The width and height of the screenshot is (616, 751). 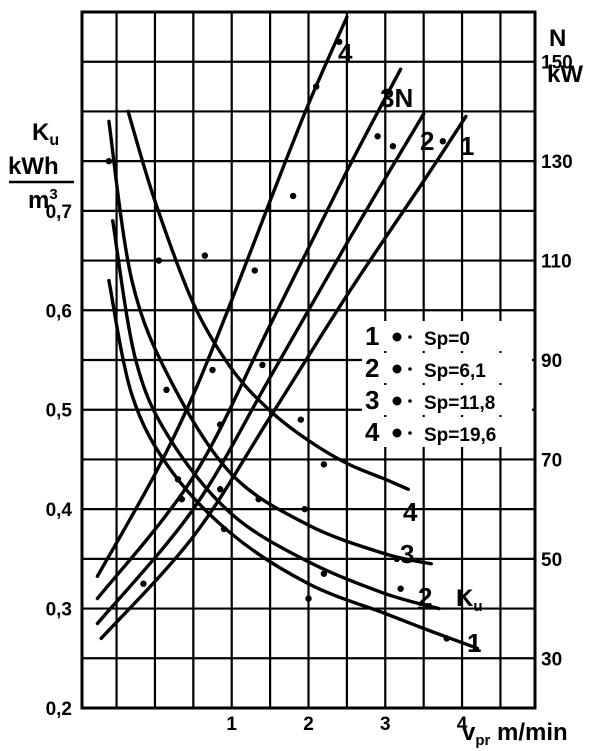 I want to click on y-left-tick-label: 0,6, so click(x=59, y=311).